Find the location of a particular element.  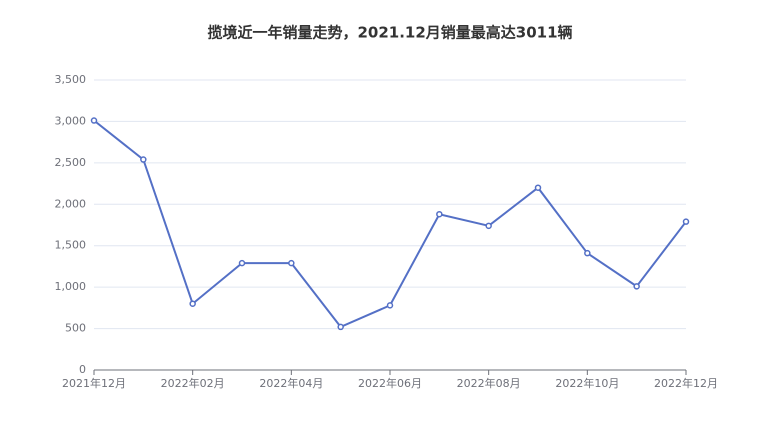

y-tick-label: 2,500 is located at coordinates (71, 162).